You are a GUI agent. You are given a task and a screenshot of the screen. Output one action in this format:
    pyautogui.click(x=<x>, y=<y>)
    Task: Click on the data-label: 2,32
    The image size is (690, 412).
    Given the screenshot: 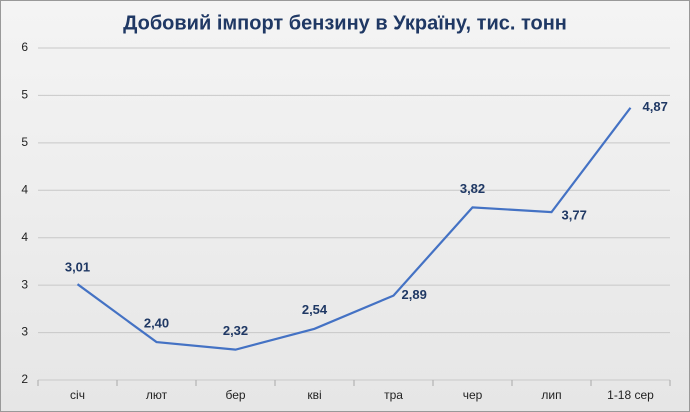 What is the action you would take?
    pyautogui.click(x=235, y=330)
    